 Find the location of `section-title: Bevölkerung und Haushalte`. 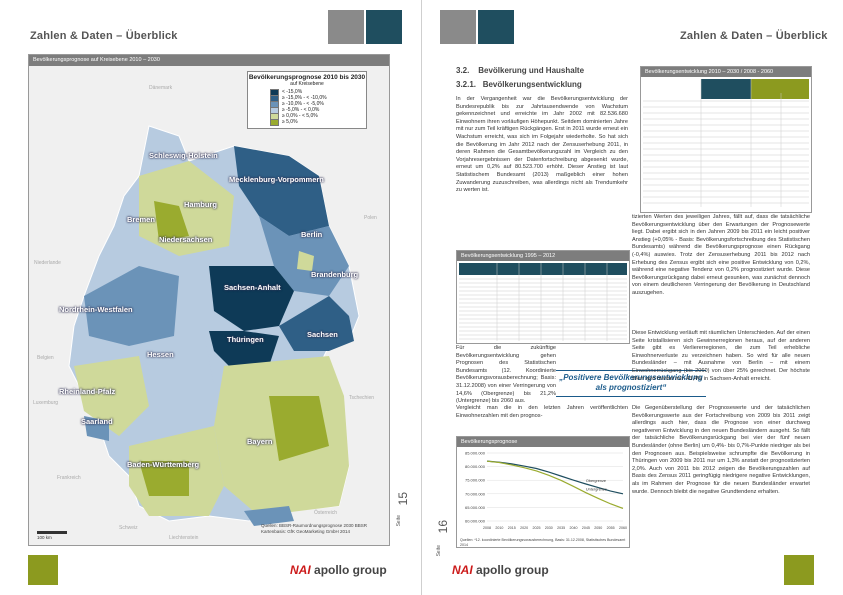

section-title: Bevölkerung und Haushalte is located at coordinates (531, 70).